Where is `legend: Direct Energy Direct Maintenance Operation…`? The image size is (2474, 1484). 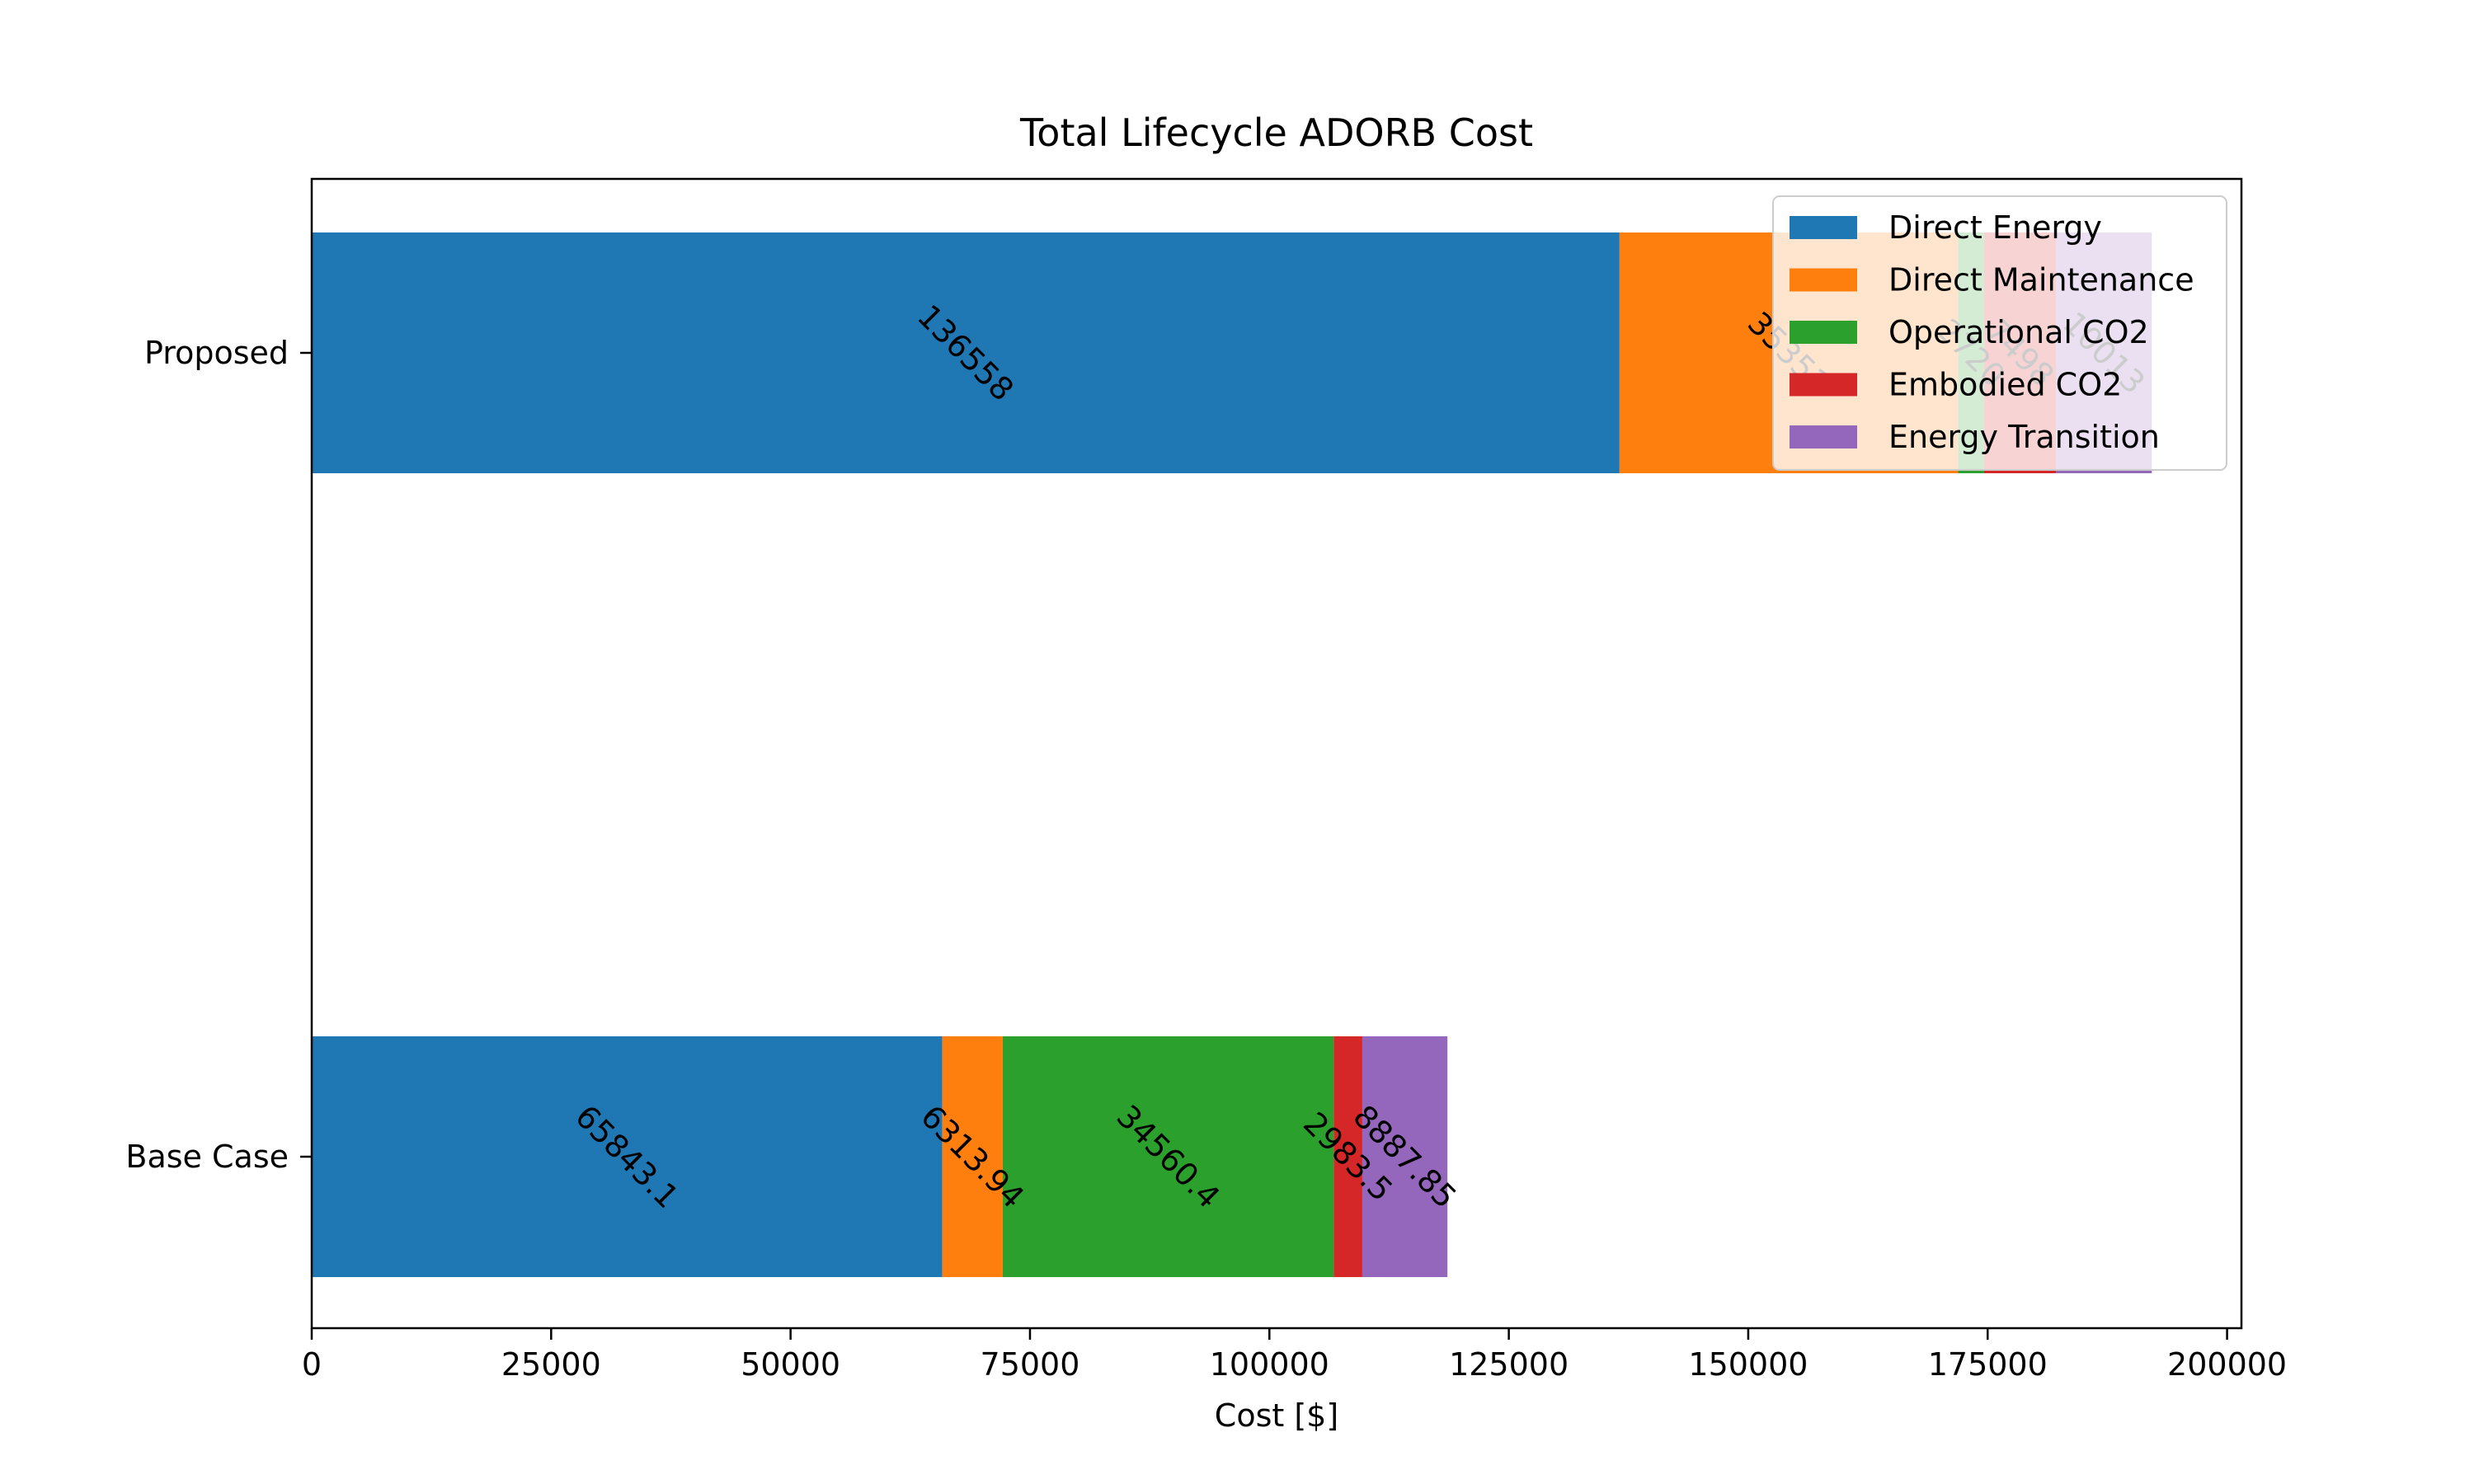 legend: Direct Energy Direct Maintenance Operation… is located at coordinates (1999, 333).